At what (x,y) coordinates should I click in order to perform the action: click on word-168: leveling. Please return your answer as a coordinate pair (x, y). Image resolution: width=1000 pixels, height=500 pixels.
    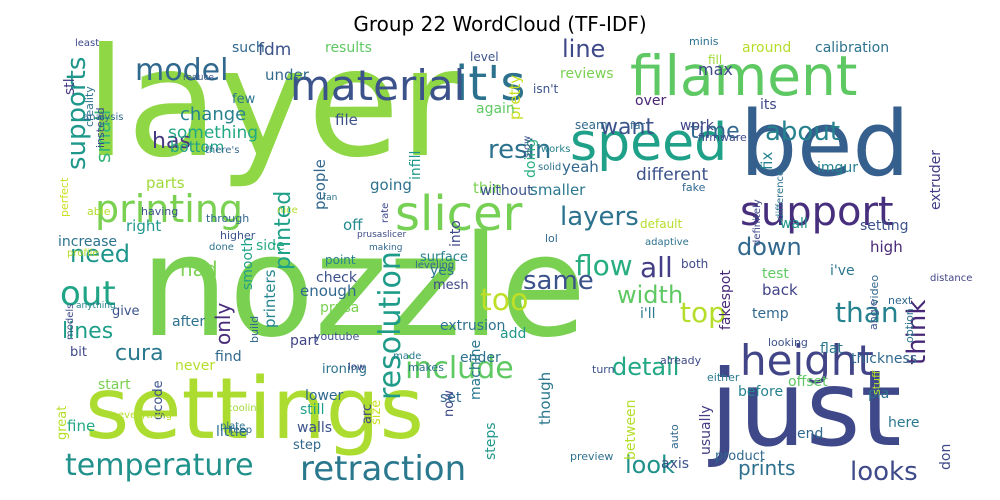
    Looking at the image, I should click on (434, 265).